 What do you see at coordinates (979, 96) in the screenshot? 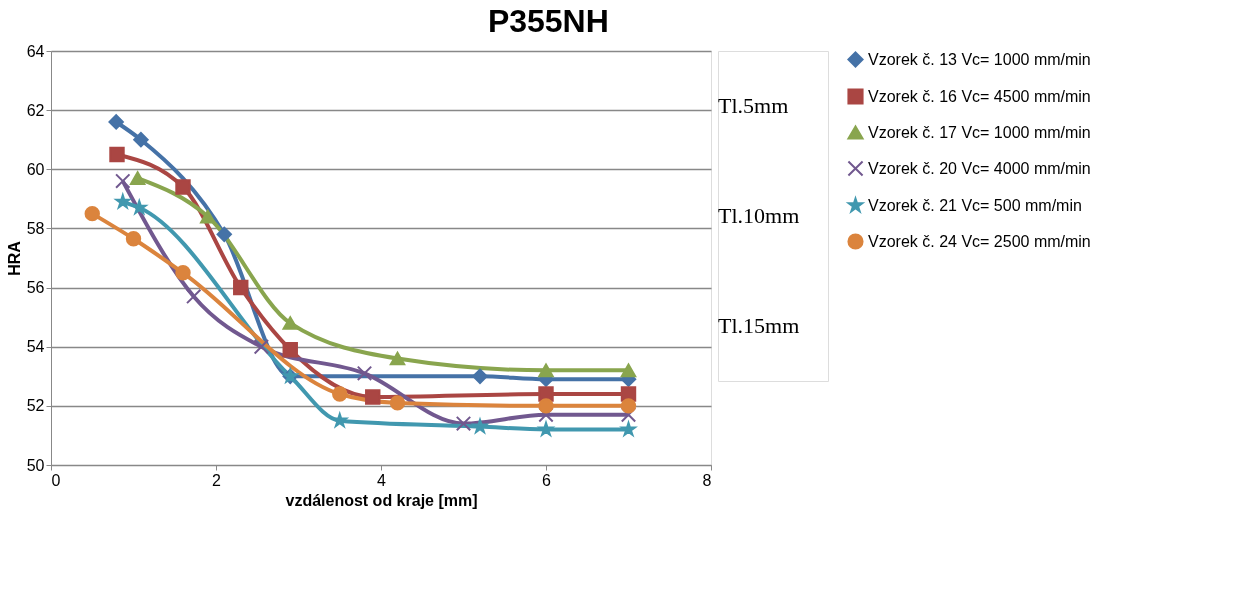
I see `legend-label: Vzorek č. 16 Vc= 4500 mm/min` at bounding box center [979, 96].